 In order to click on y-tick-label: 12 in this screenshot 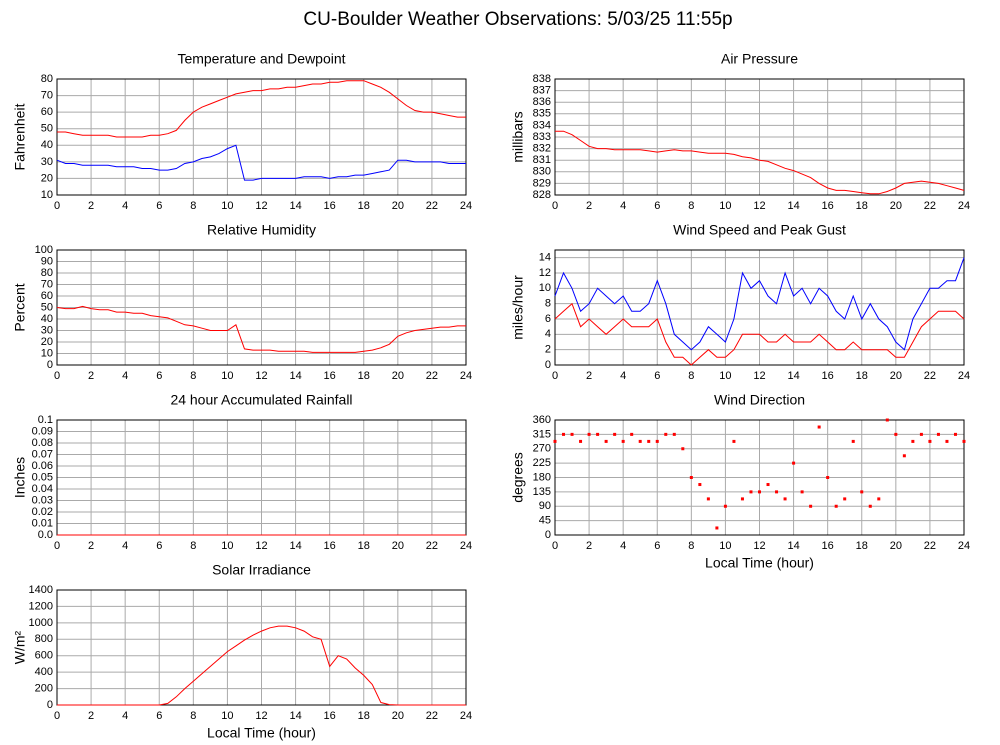, I will do `click(545, 273)`.